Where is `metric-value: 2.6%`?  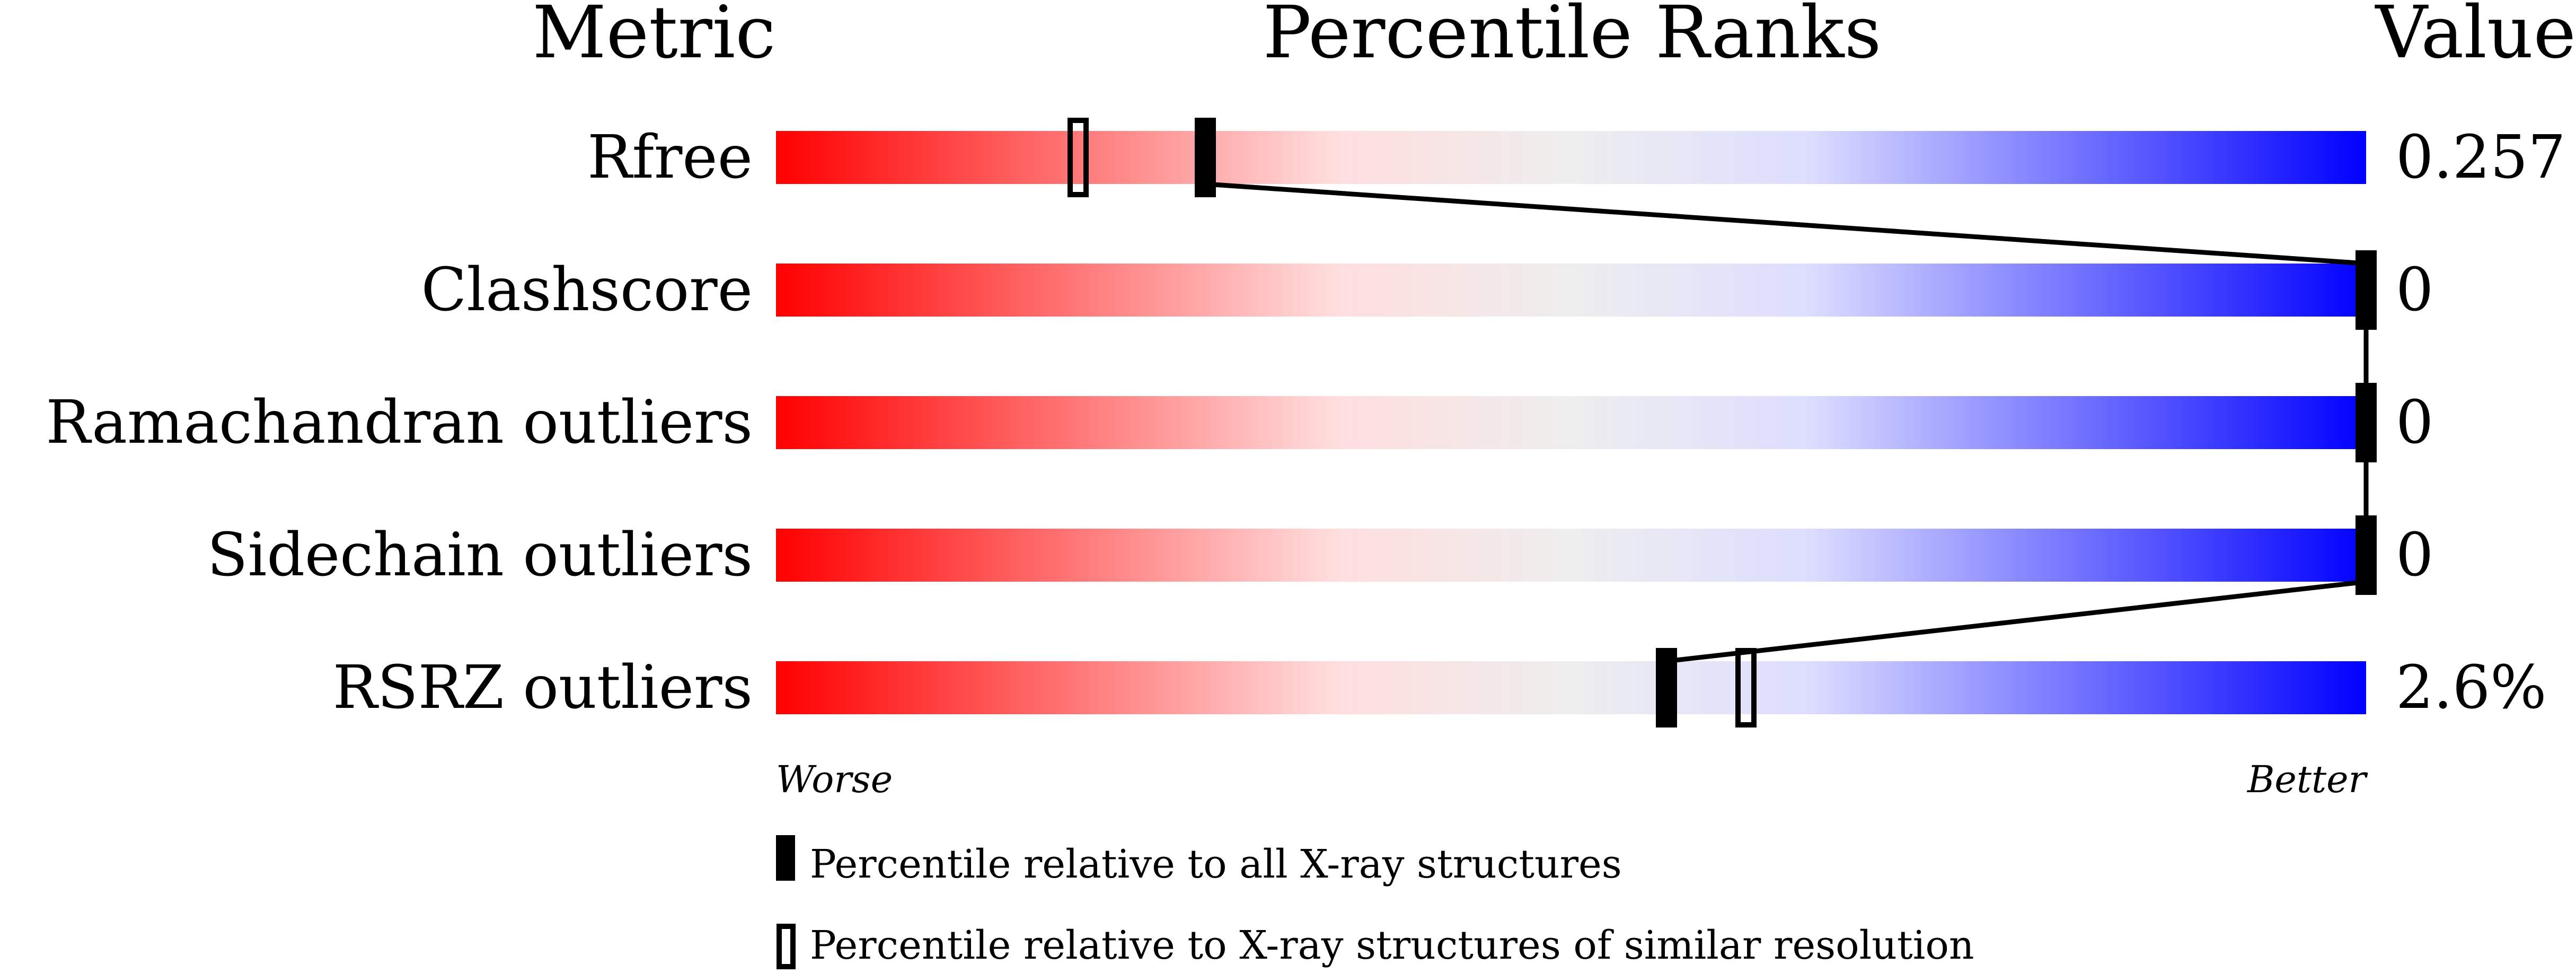 metric-value: 2.6% is located at coordinates (2471, 687).